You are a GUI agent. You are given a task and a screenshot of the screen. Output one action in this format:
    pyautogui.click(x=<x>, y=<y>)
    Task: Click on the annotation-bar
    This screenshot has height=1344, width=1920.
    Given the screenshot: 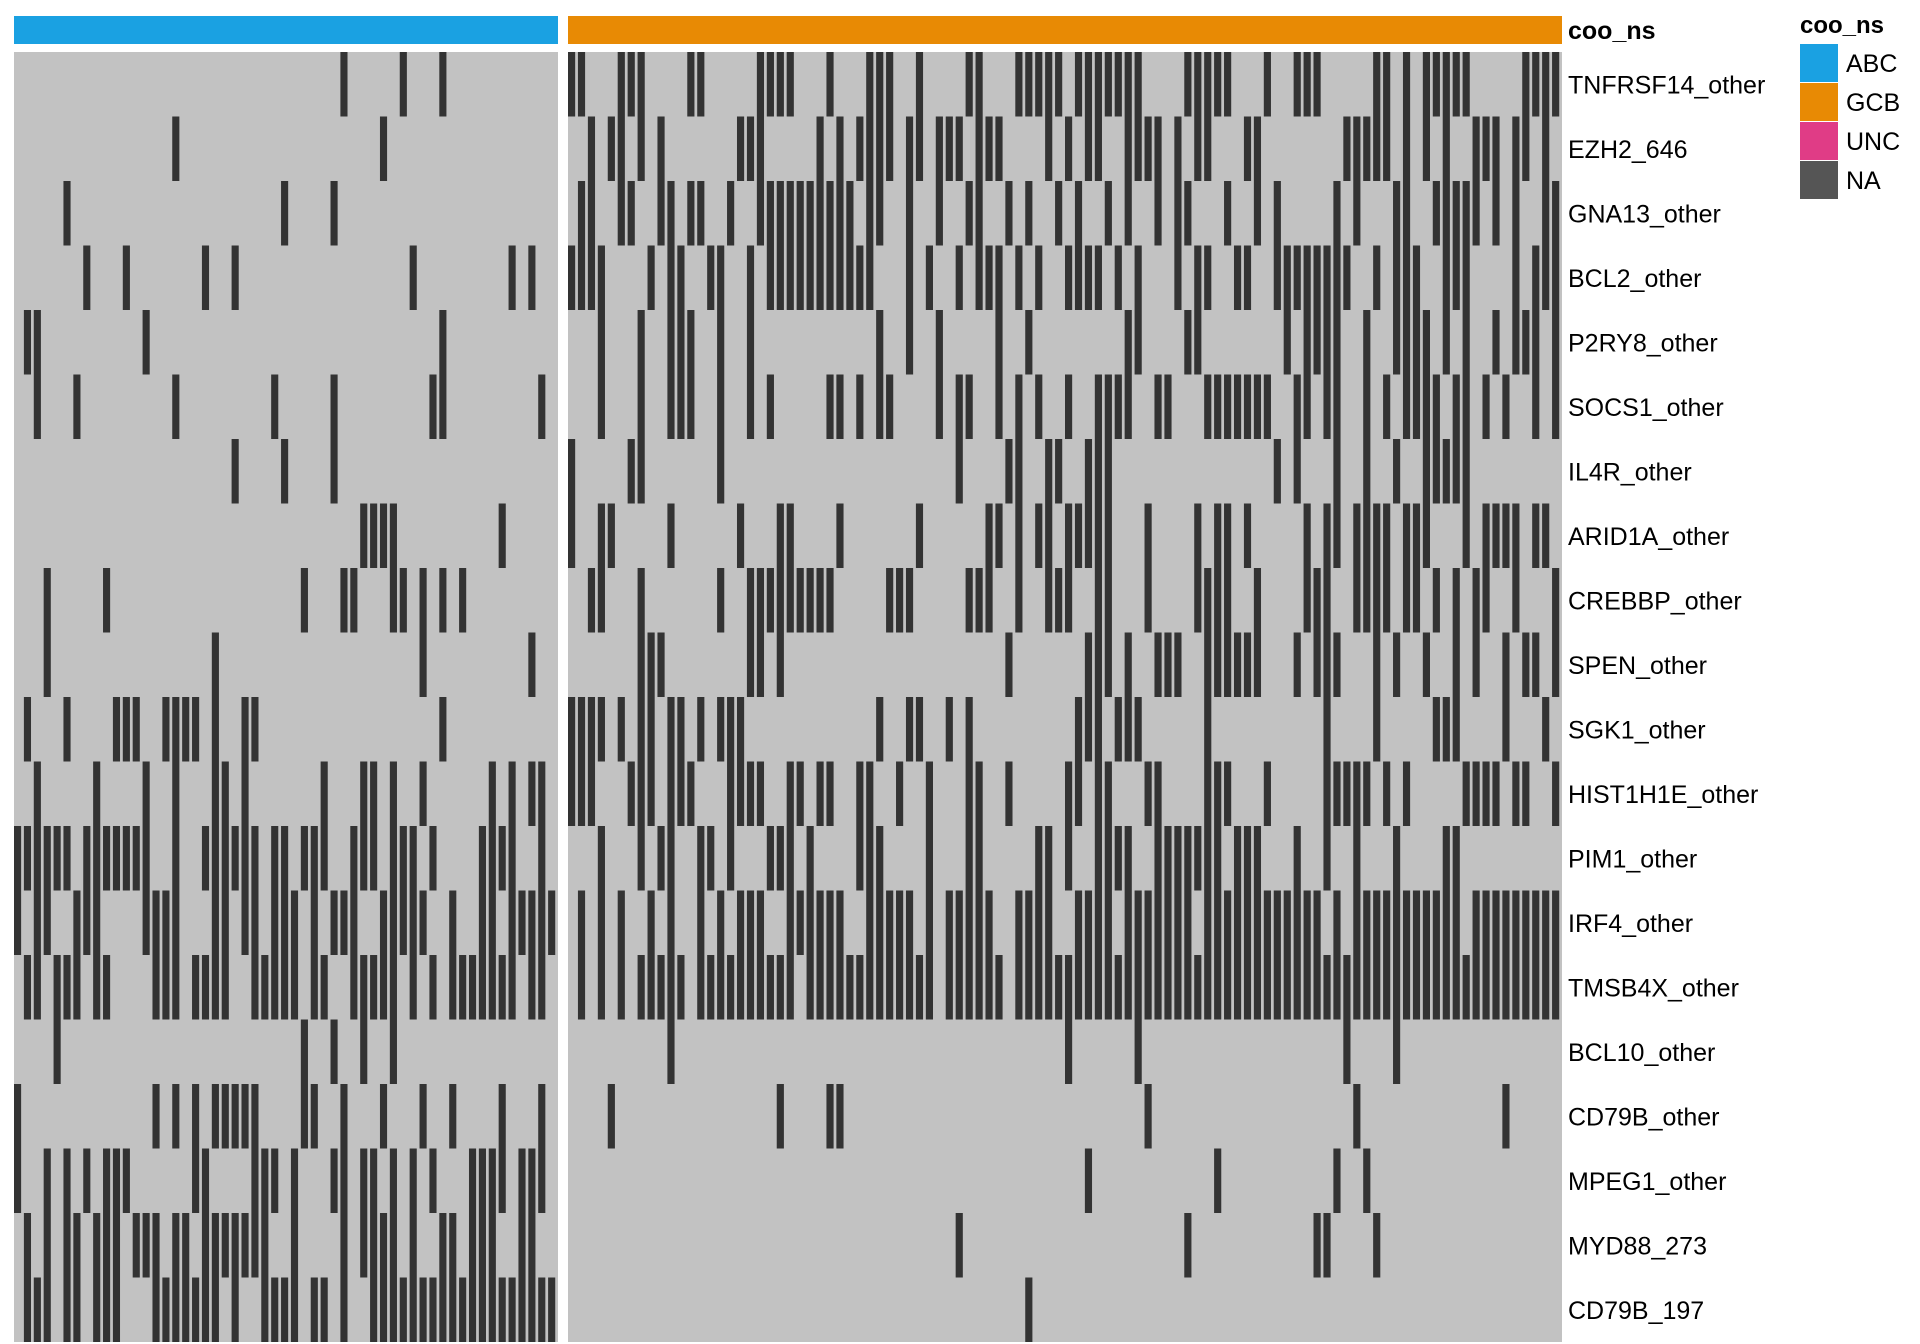 What is the action you would take?
    pyautogui.click(x=788, y=30)
    